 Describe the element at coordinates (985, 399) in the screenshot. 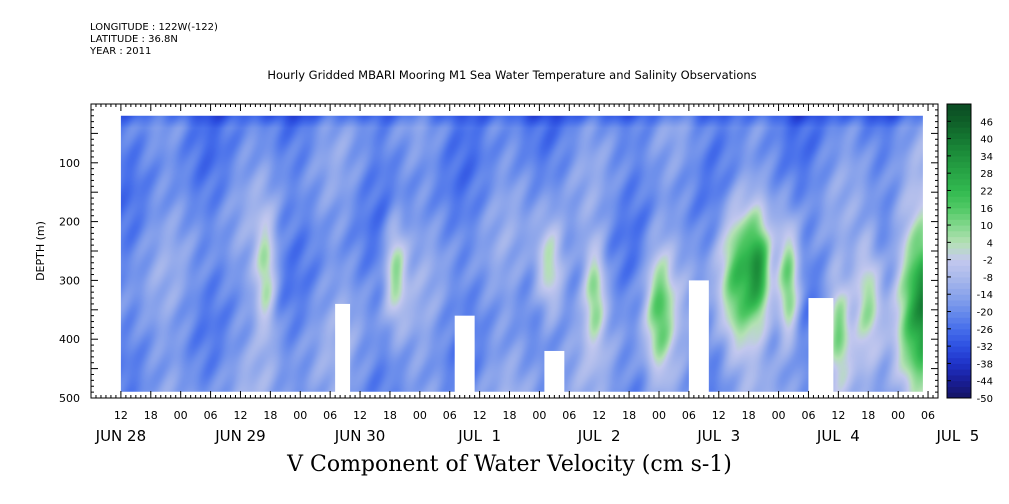

I see `colorbar-label: -50` at that location.